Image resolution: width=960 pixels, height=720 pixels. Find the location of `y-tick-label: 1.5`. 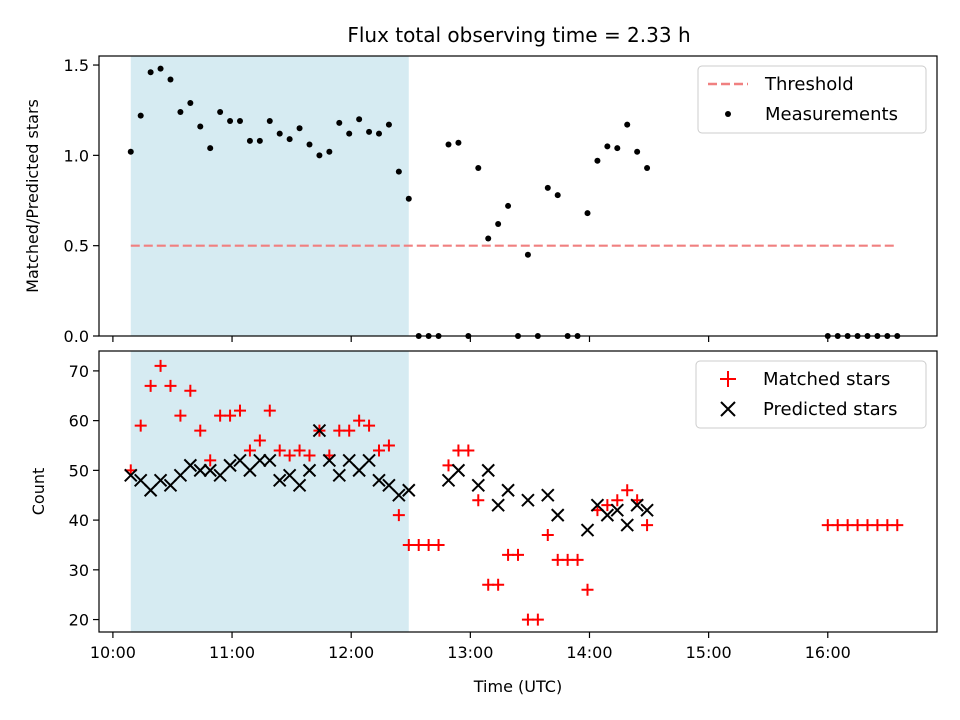

y-tick-label: 1.5 is located at coordinates (76, 65).